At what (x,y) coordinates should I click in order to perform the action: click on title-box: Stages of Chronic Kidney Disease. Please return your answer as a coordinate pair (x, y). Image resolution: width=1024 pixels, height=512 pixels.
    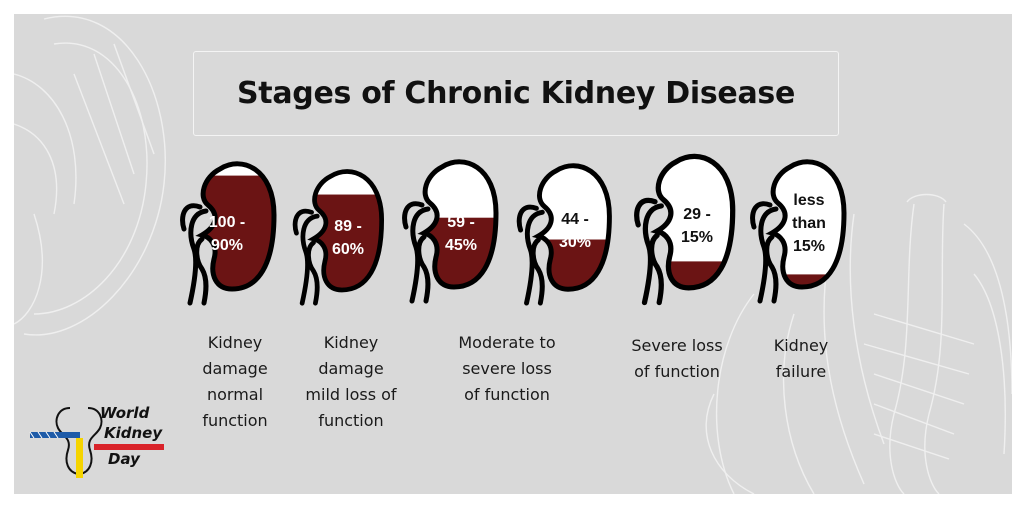
    Looking at the image, I should click on (516, 93).